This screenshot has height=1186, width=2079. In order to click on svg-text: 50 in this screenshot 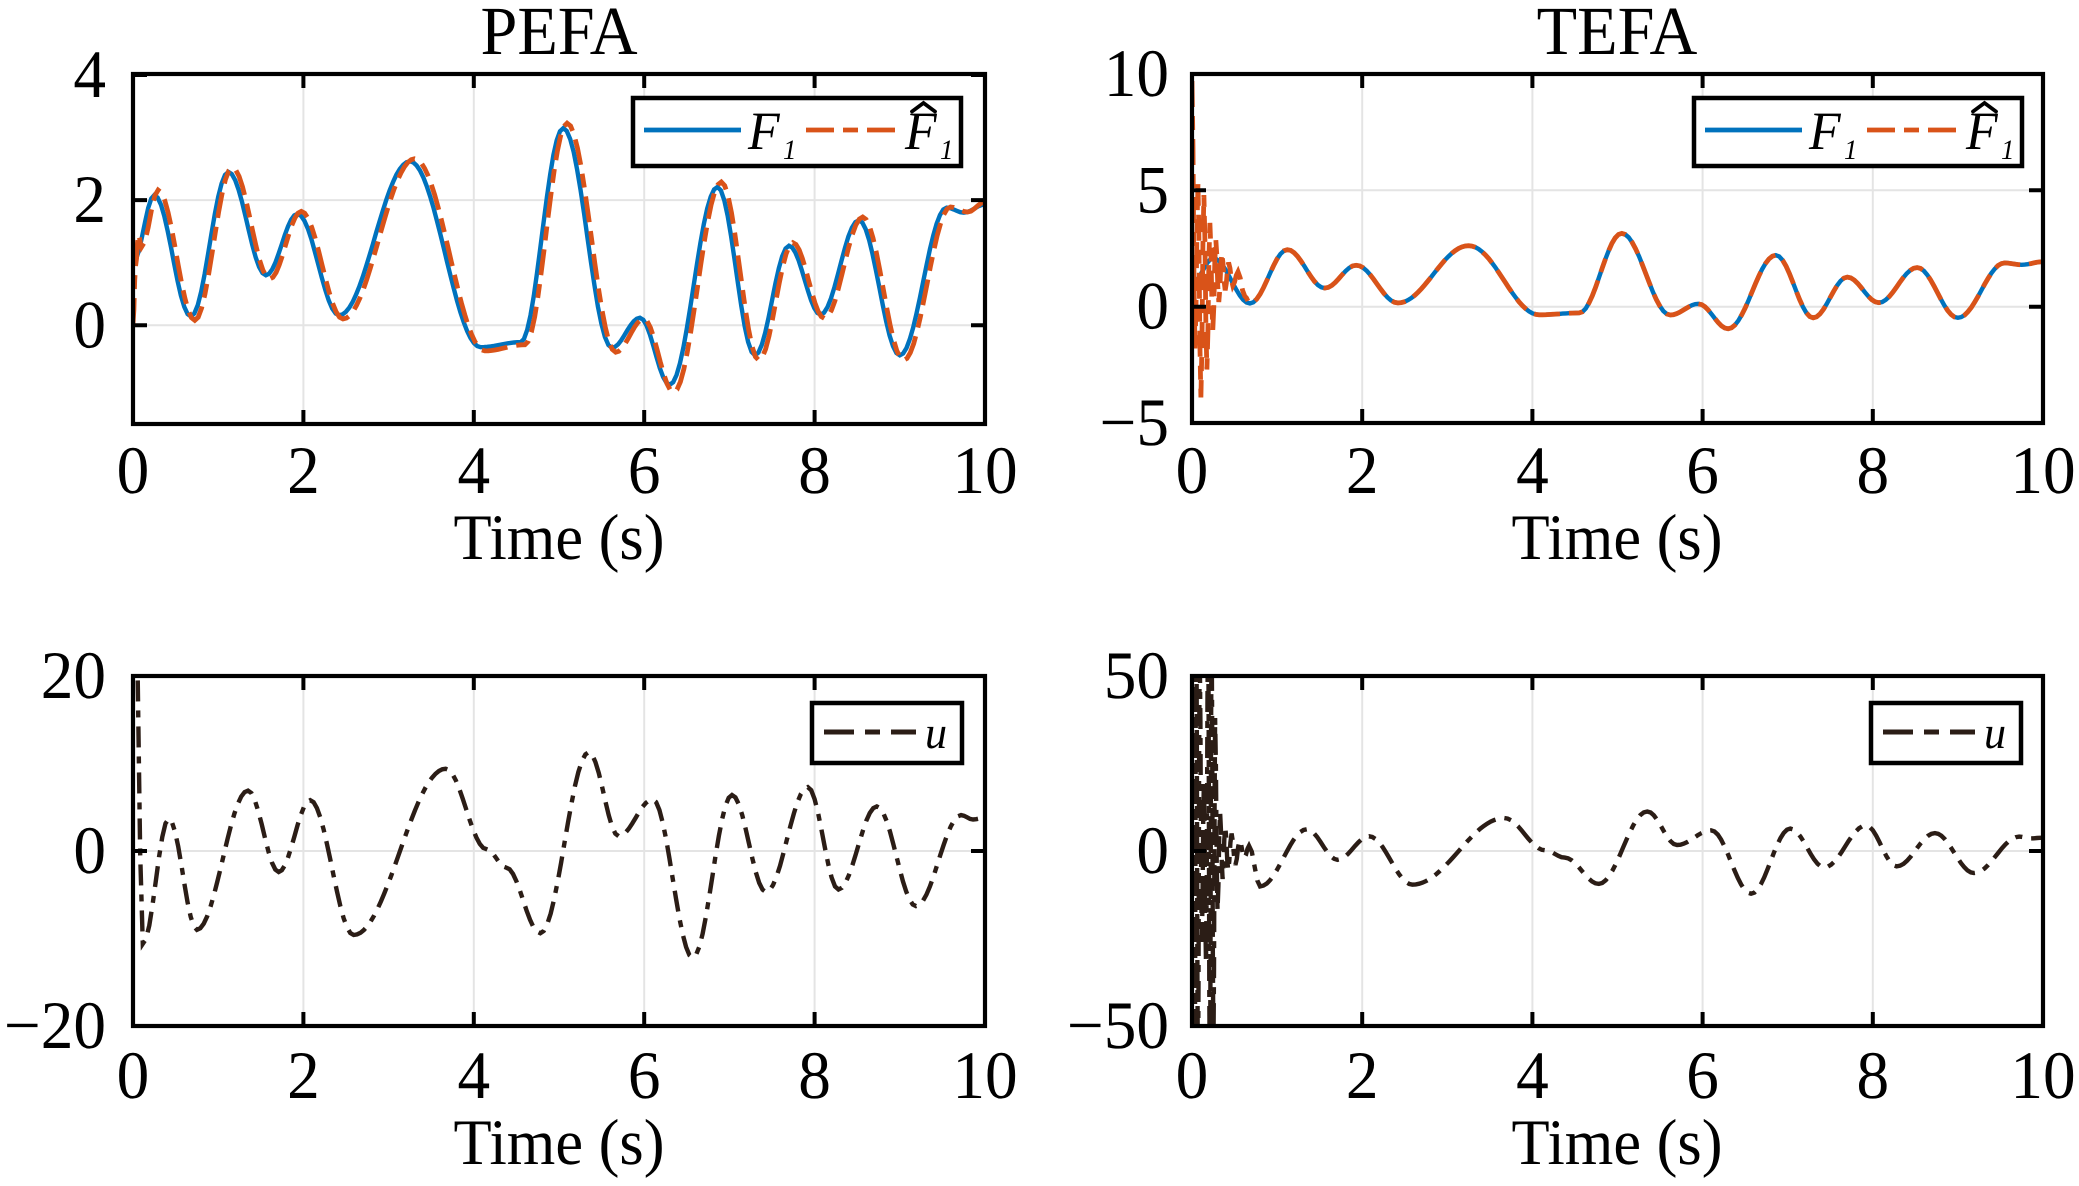, I will do `click(1136, 675)`.